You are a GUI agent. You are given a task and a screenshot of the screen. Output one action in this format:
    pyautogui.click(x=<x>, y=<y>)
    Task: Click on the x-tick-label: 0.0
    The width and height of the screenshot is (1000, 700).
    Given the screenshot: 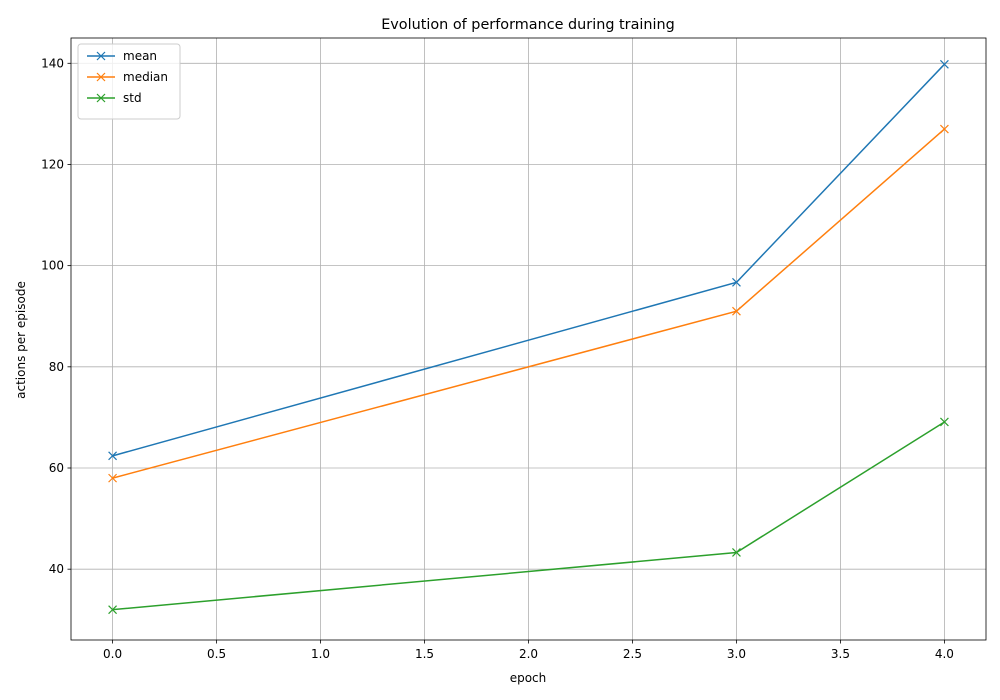 What is the action you would take?
    pyautogui.click(x=112, y=654)
    